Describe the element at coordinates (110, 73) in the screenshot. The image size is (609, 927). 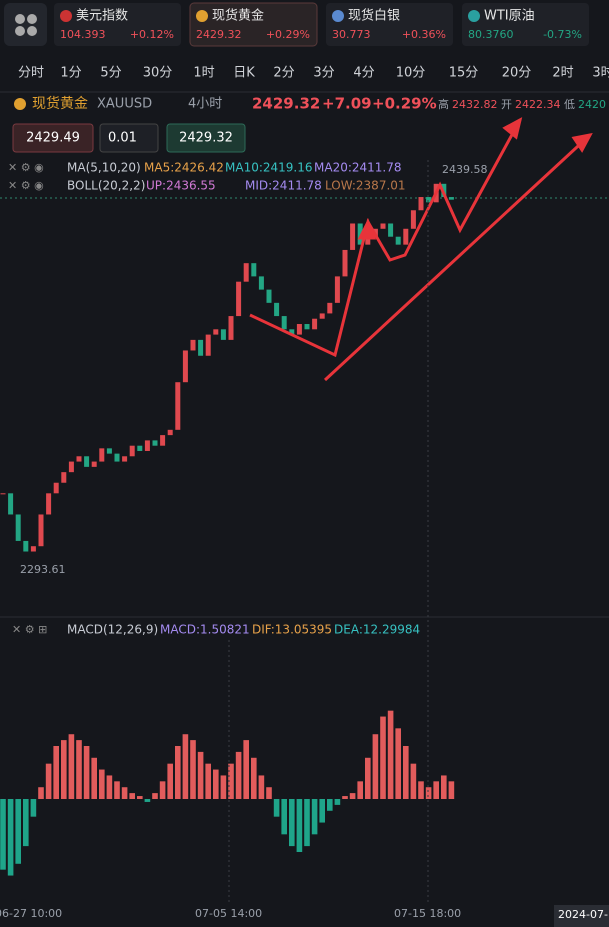
I see `timeframe: 5分` at that location.